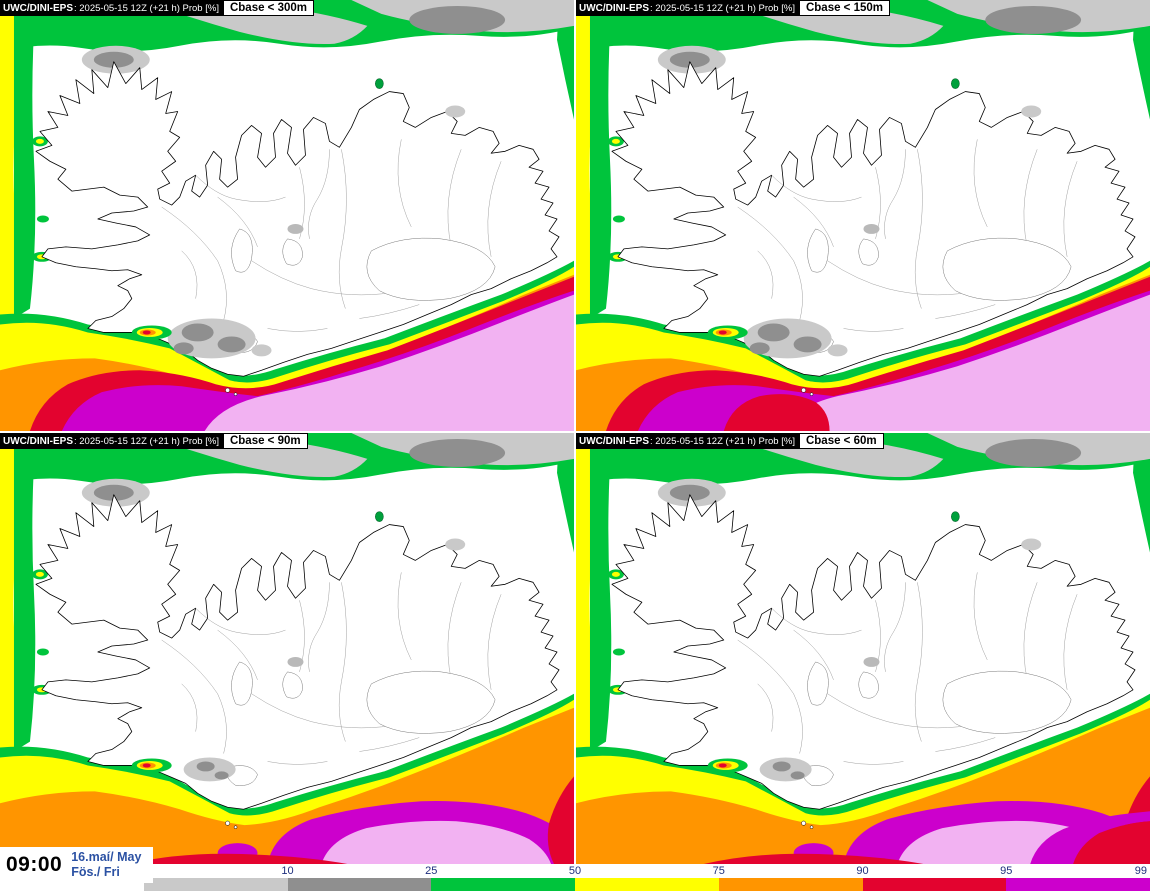 The height and width of the screenshot is (891, 1150). Describe the element at coordinates (106, 857) in the screenshot. I see `valid-date-line1: 16.maí/ May` at that location.